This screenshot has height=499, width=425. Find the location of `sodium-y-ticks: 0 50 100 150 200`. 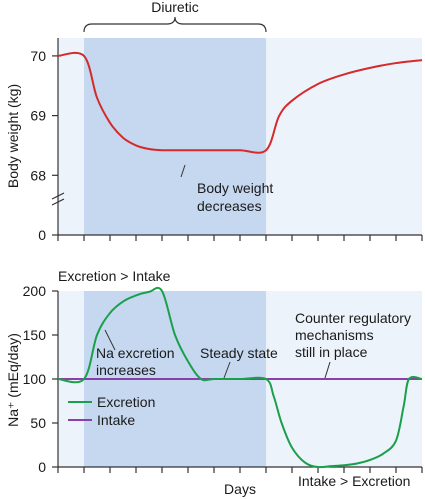

sodium-y-ticks: 0 50 100 150 200 is located at coordinates (40, 379).